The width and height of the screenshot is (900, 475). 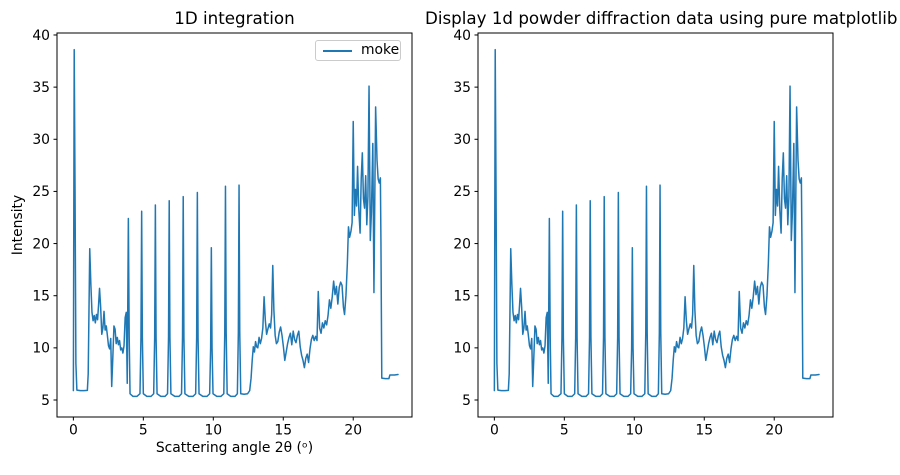 What do you see at coordinates (18, 225) in the screenshot?
I see `chart1-y-axis-label: Intensity` at bounding box center [18, 225].